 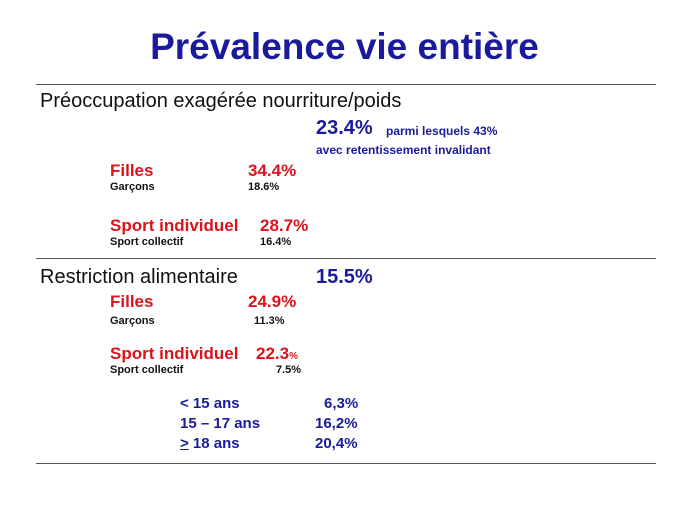 What do you see at coordinates (346, 258) in the screenshot?
I see `divider-middle` at bounding box center [346, 258].